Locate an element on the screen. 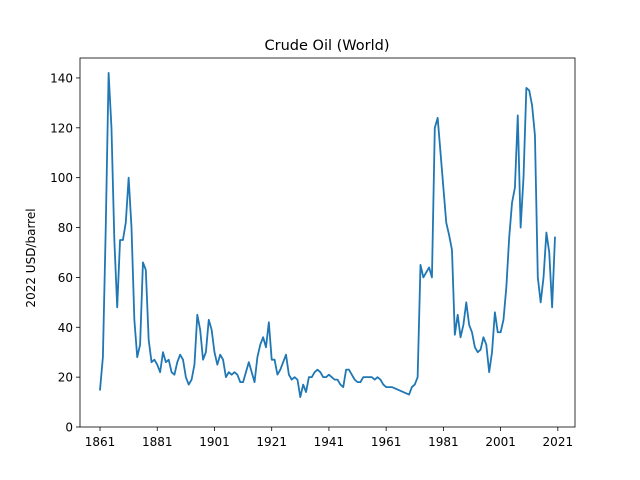  y-tick-label: 120 is located at coordinates (61, 128).